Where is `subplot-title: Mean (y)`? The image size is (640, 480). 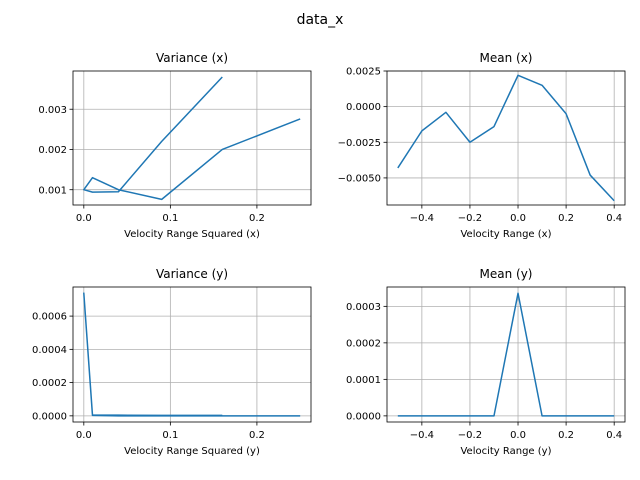 subplot-title: Mean (y) is located at coordinates (506, 274).